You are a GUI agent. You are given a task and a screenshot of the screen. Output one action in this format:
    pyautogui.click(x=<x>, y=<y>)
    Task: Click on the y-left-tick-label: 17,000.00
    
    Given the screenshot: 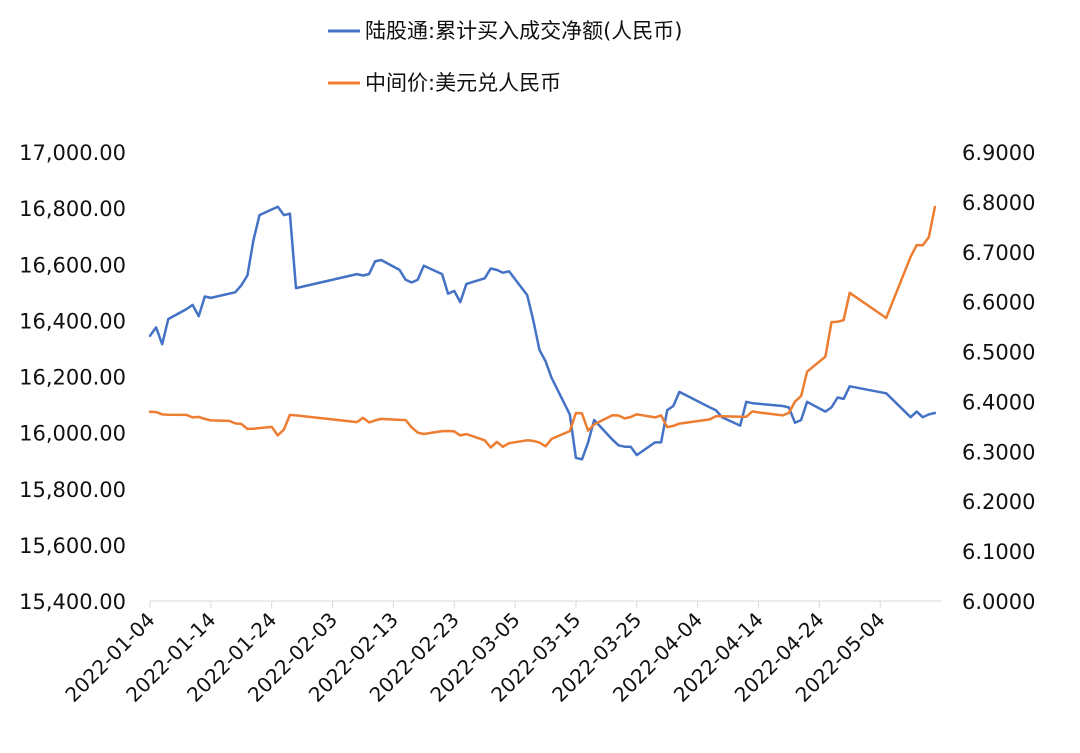 What is the action you would take?
    pyautogui.click(x=72, y=153)
    